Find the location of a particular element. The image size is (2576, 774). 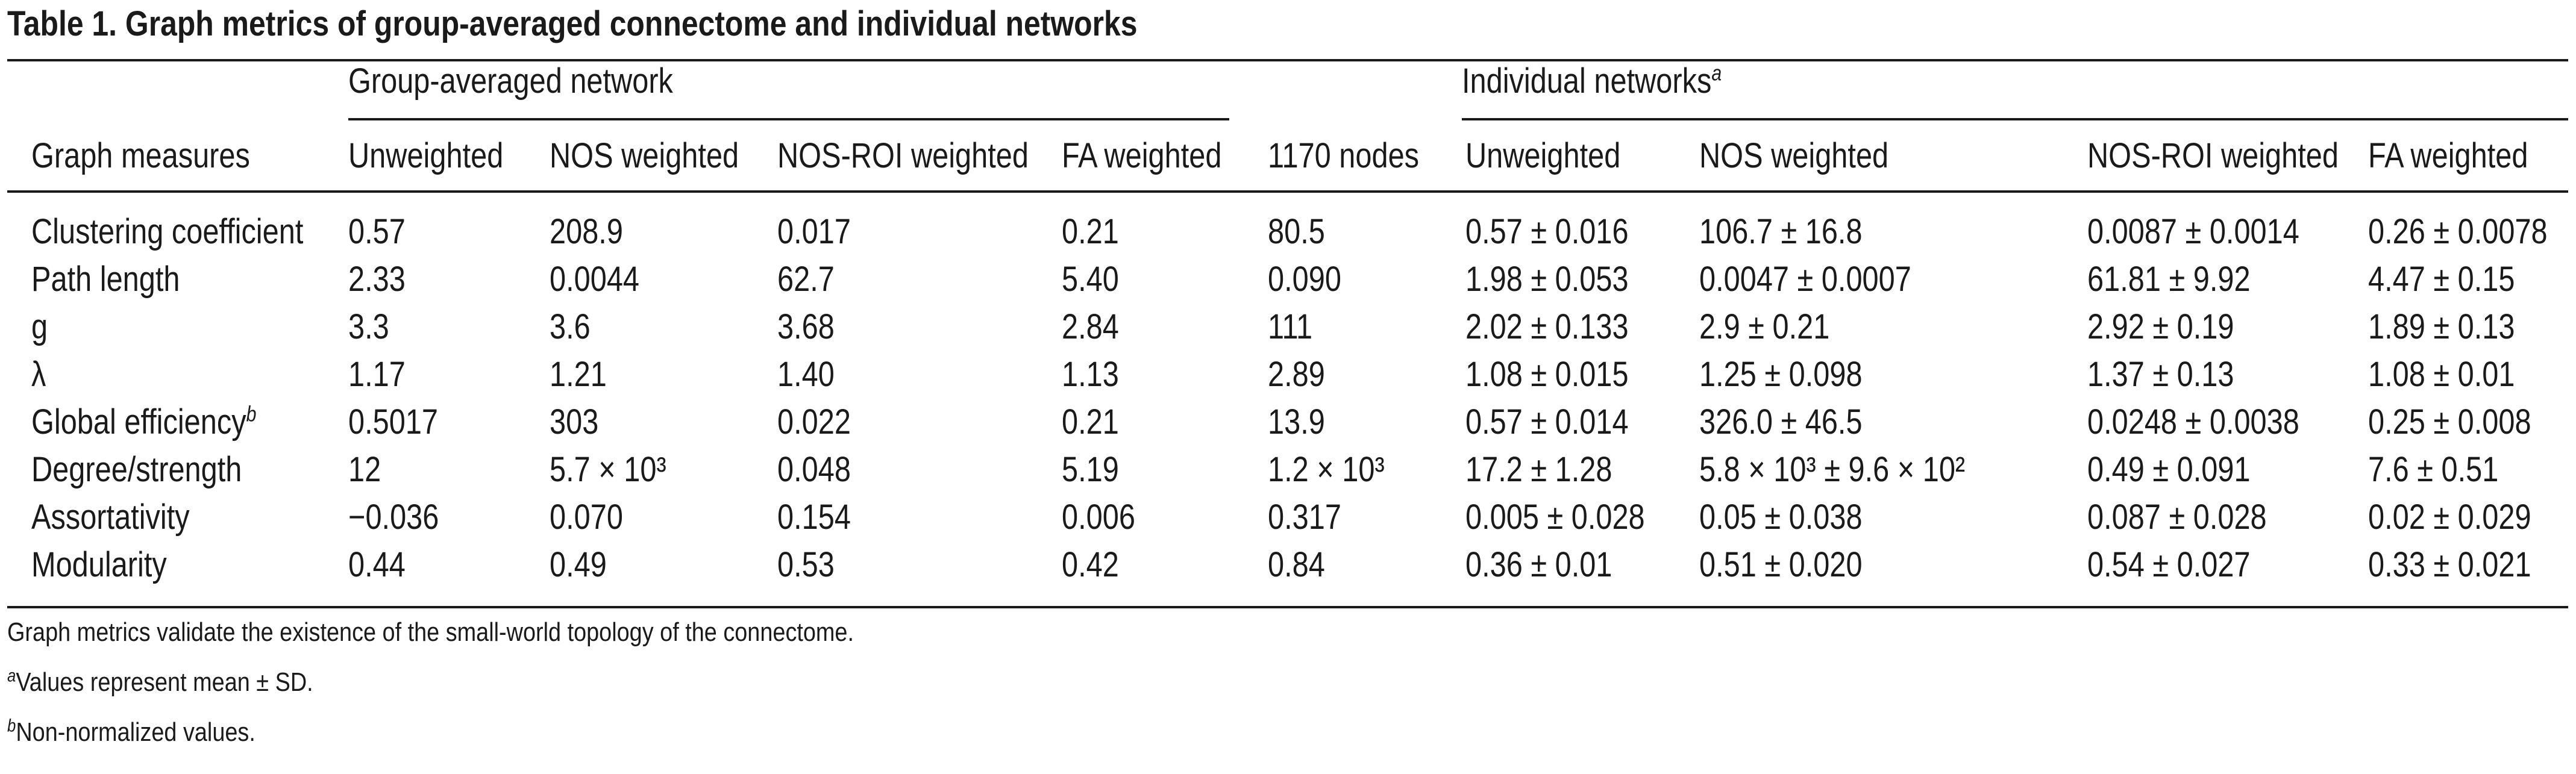

table-cell: 0.006 is located at coordinates (1098, 517).